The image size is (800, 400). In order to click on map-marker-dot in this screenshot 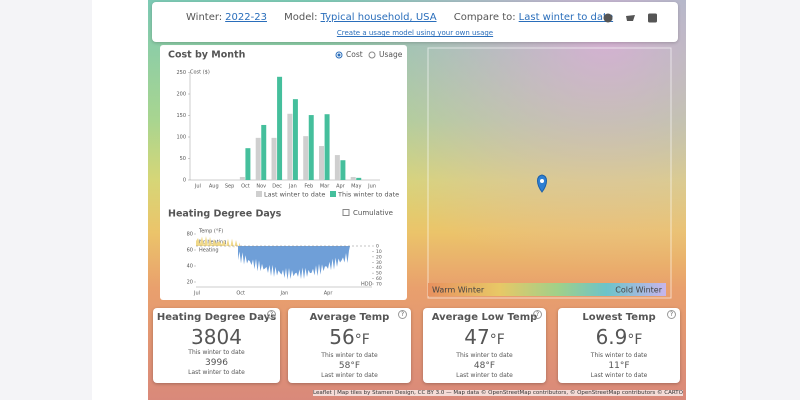, I will do `click(542, 181)`.